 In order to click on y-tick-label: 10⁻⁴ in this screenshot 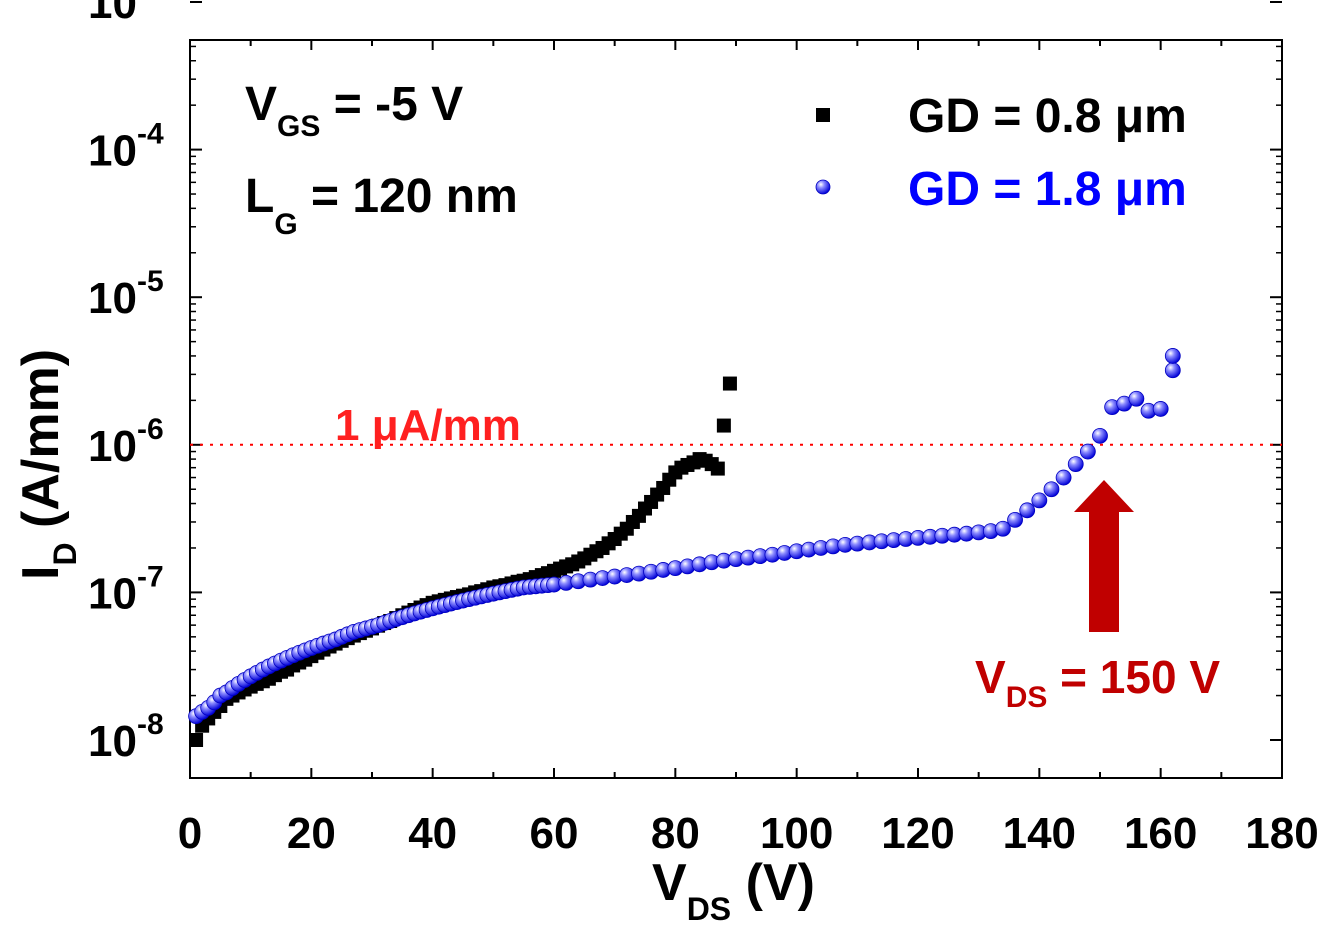, I will do `click(126, 147)`.